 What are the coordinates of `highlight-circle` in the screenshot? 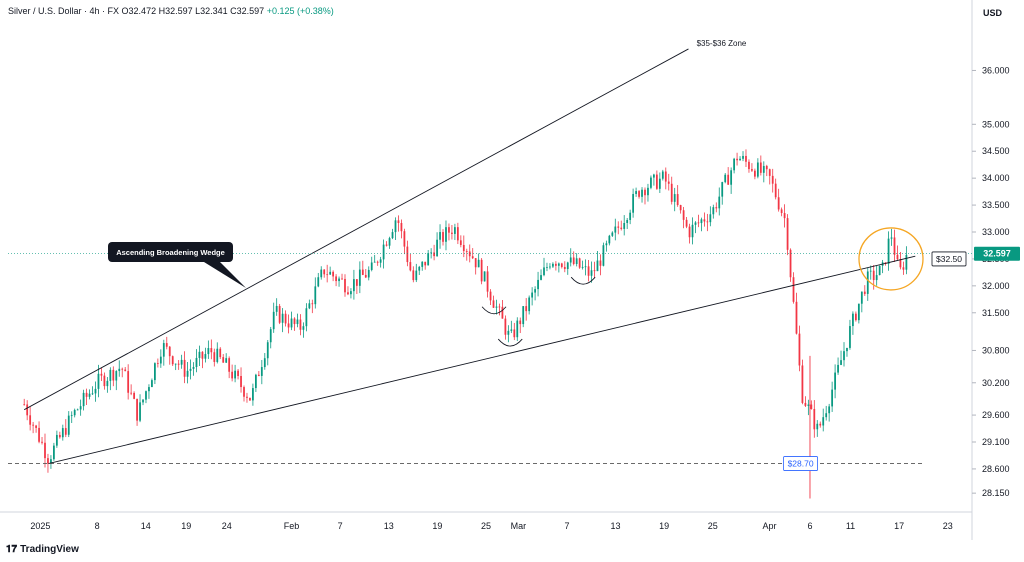 It's located at (891, 259).